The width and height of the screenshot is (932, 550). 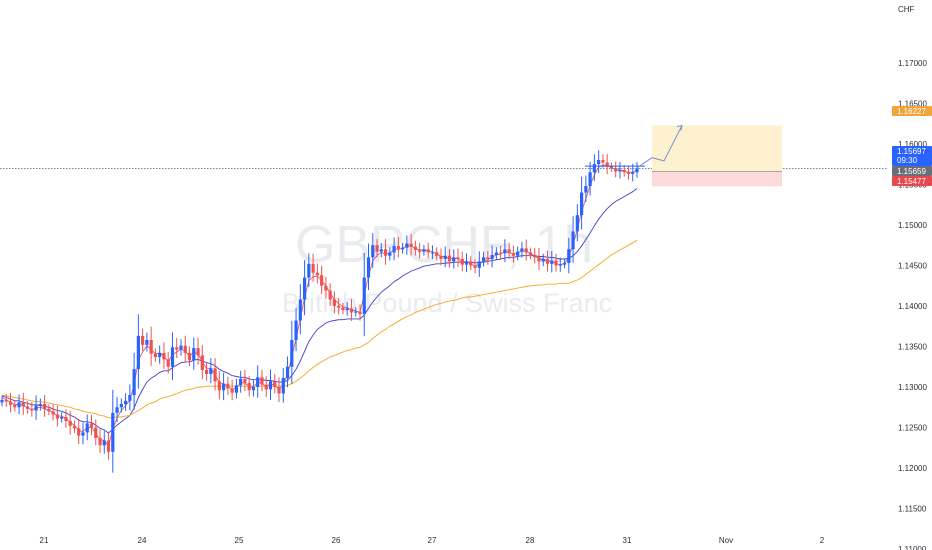 What do you see at coordinates (912, 547) in the screenshot?
I see `y-tick-label: 1.11000` at bounding box center [912, 547].